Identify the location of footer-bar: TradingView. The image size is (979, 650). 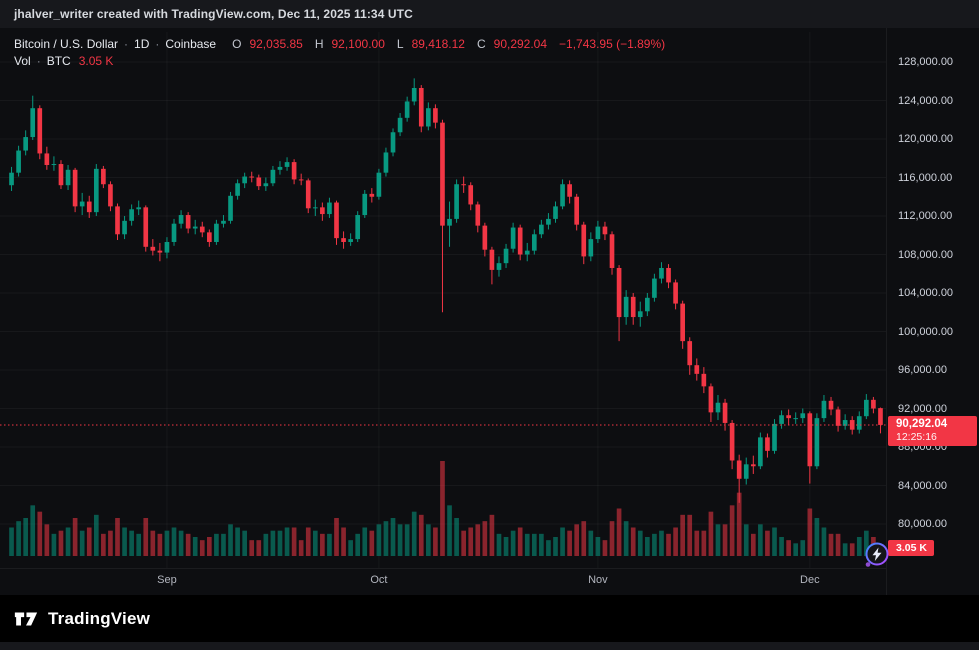
(489, 618).